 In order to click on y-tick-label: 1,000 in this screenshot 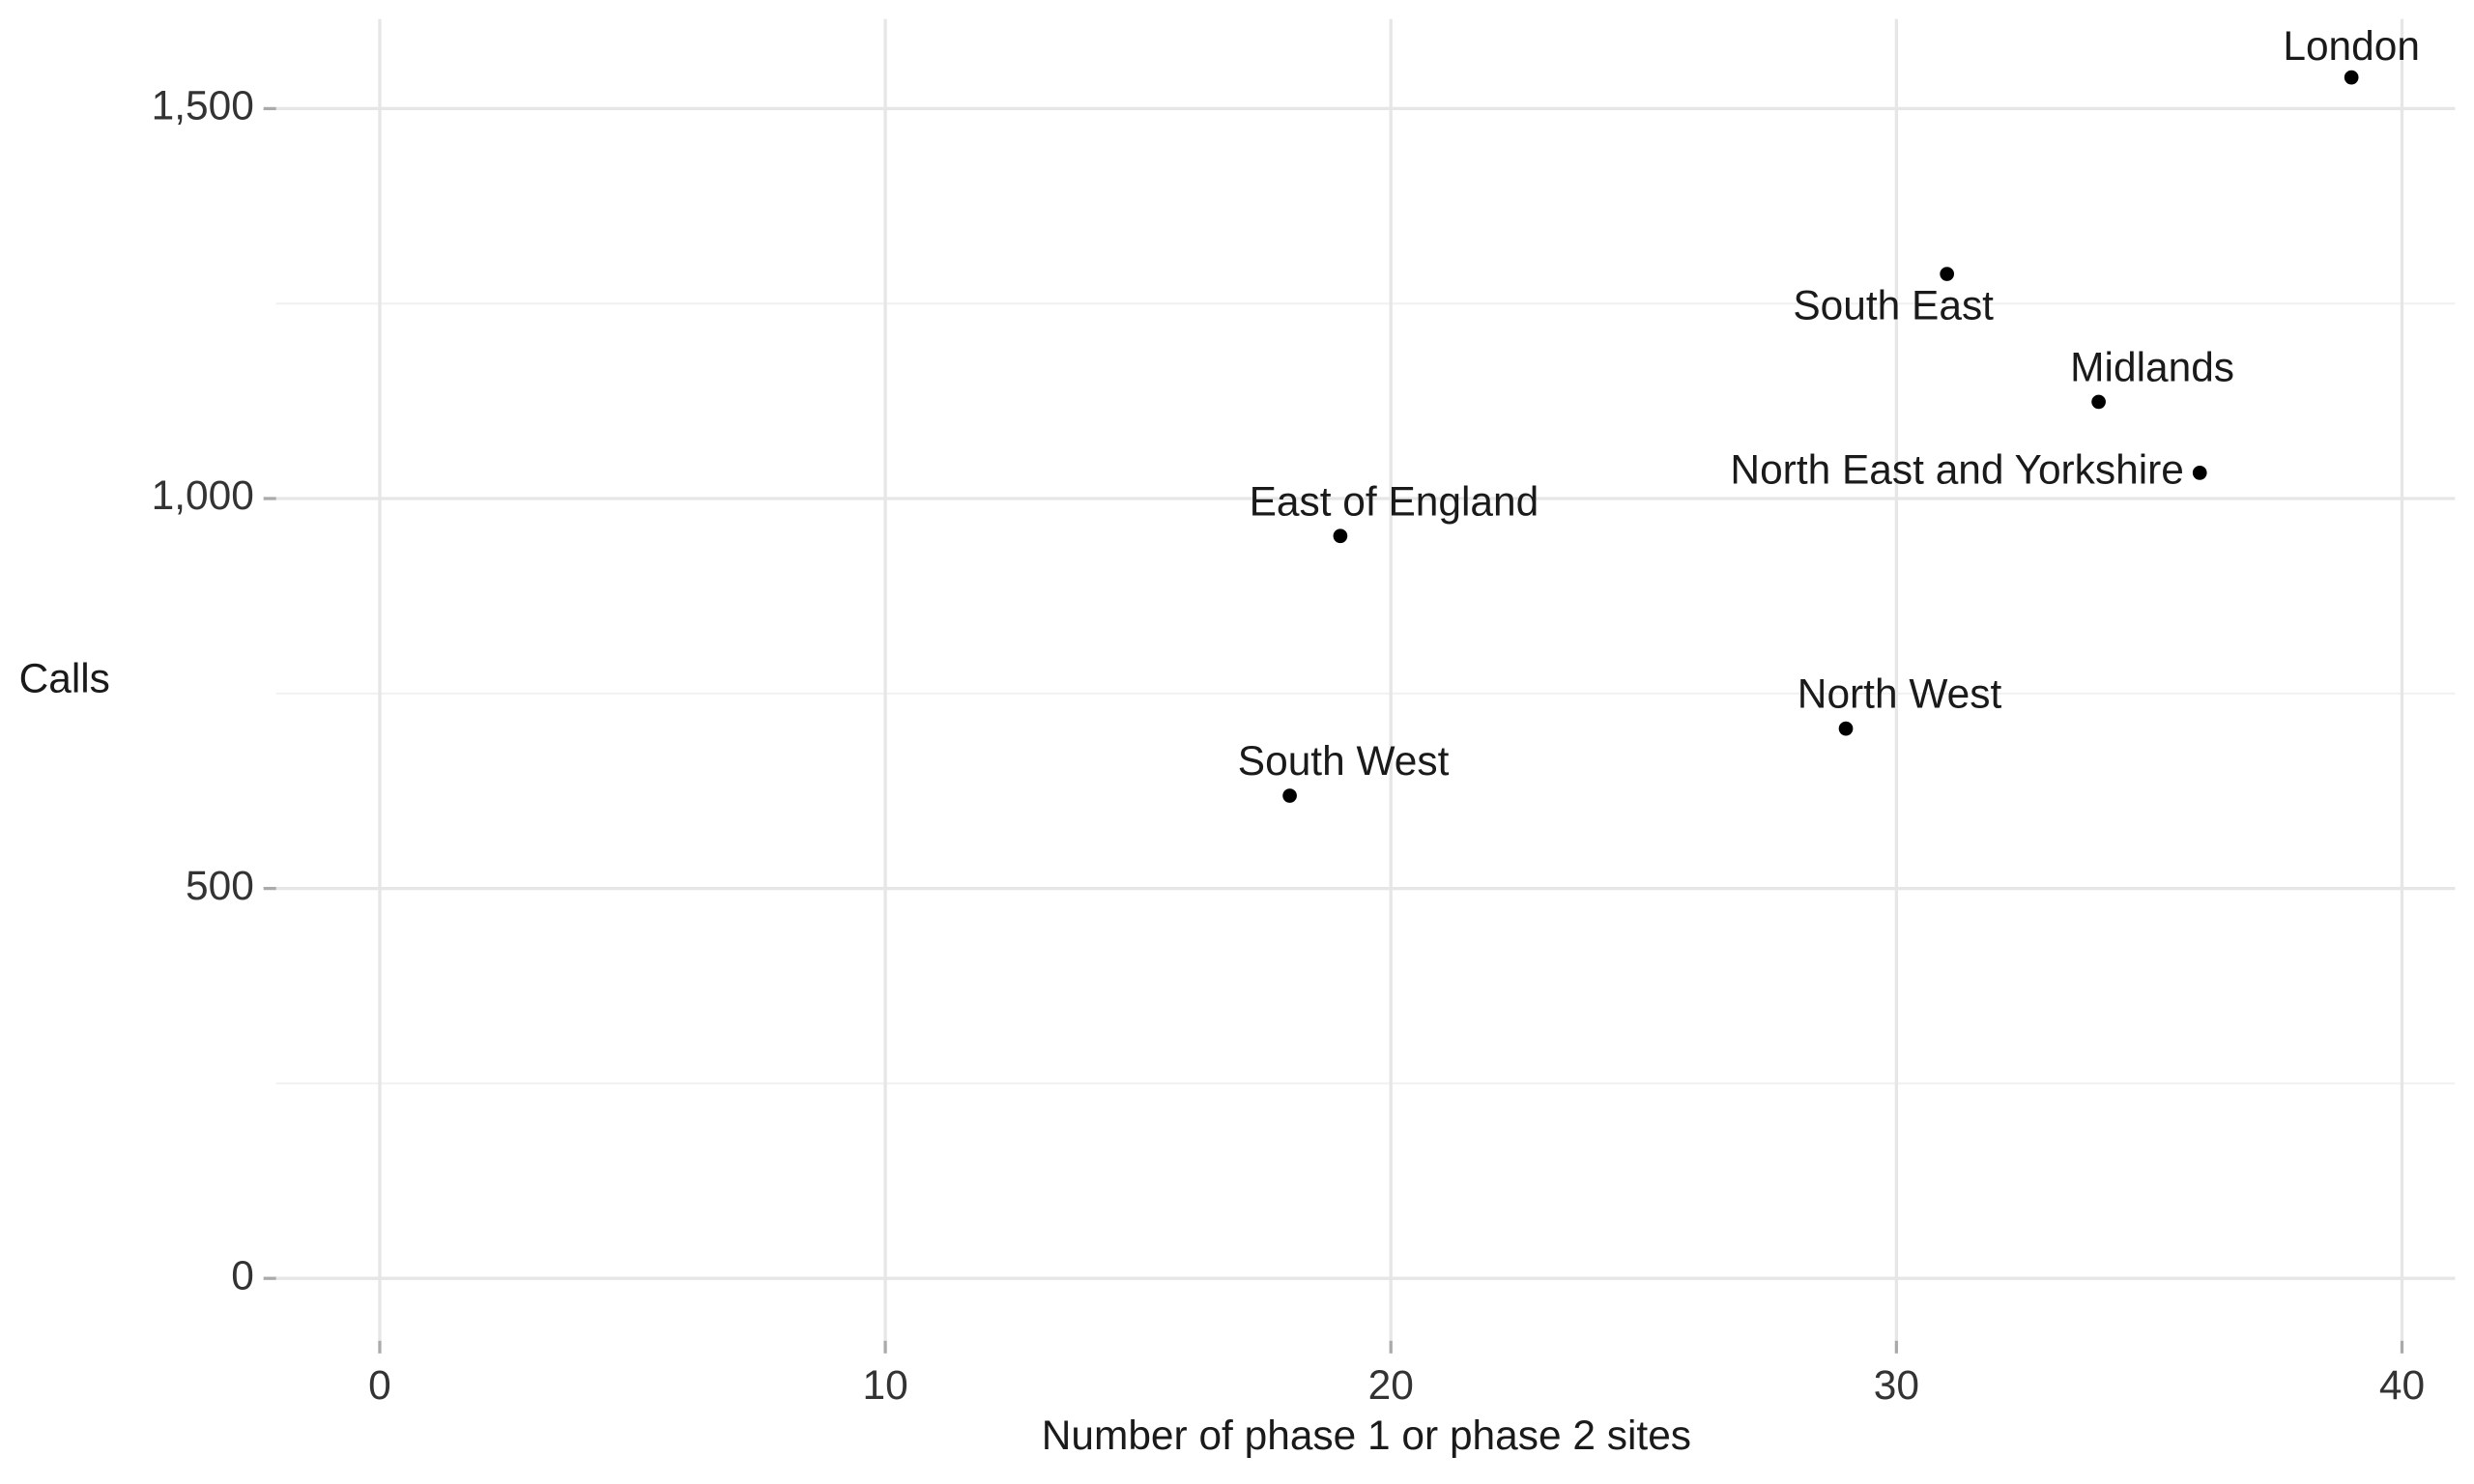, I will do `click(203, 495)`.